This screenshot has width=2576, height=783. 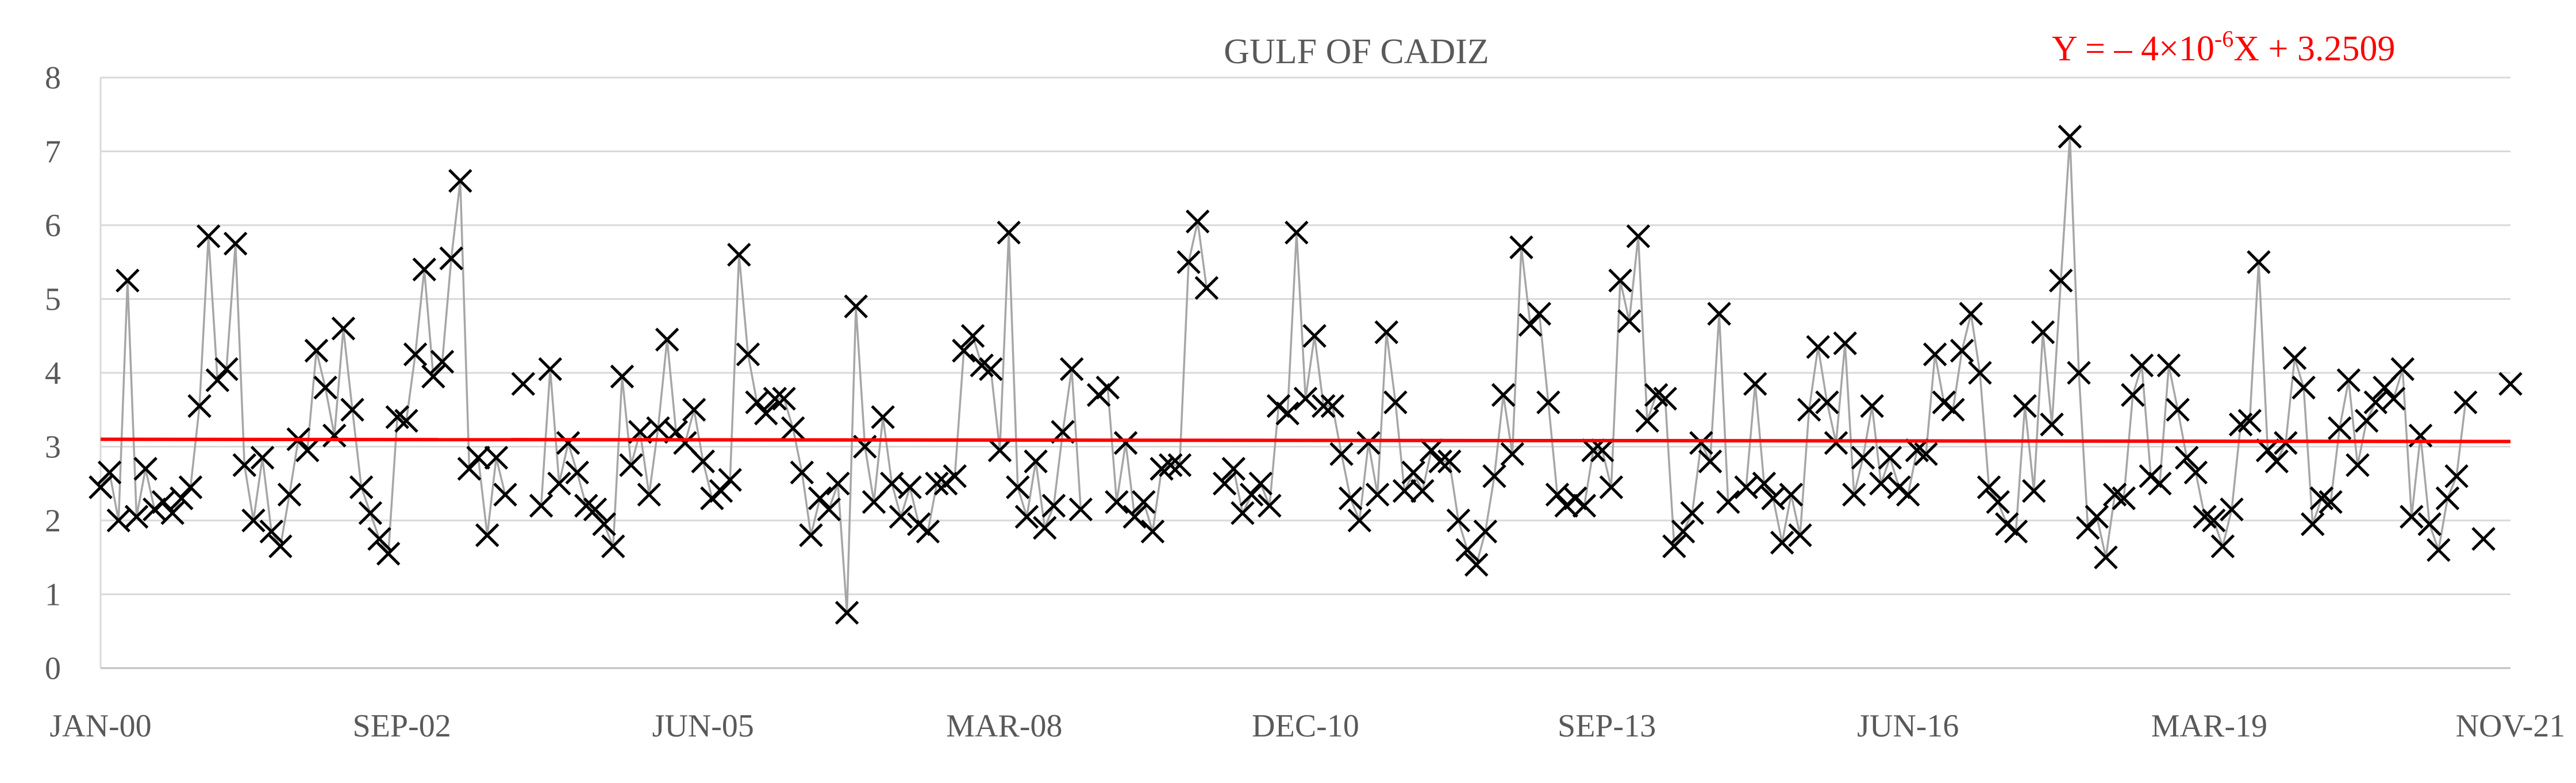 What do you see at coordinates (1908, 726) in the screenshot?
I see `x-tick-label: JUN-16` at bounding box center [1908, 726].